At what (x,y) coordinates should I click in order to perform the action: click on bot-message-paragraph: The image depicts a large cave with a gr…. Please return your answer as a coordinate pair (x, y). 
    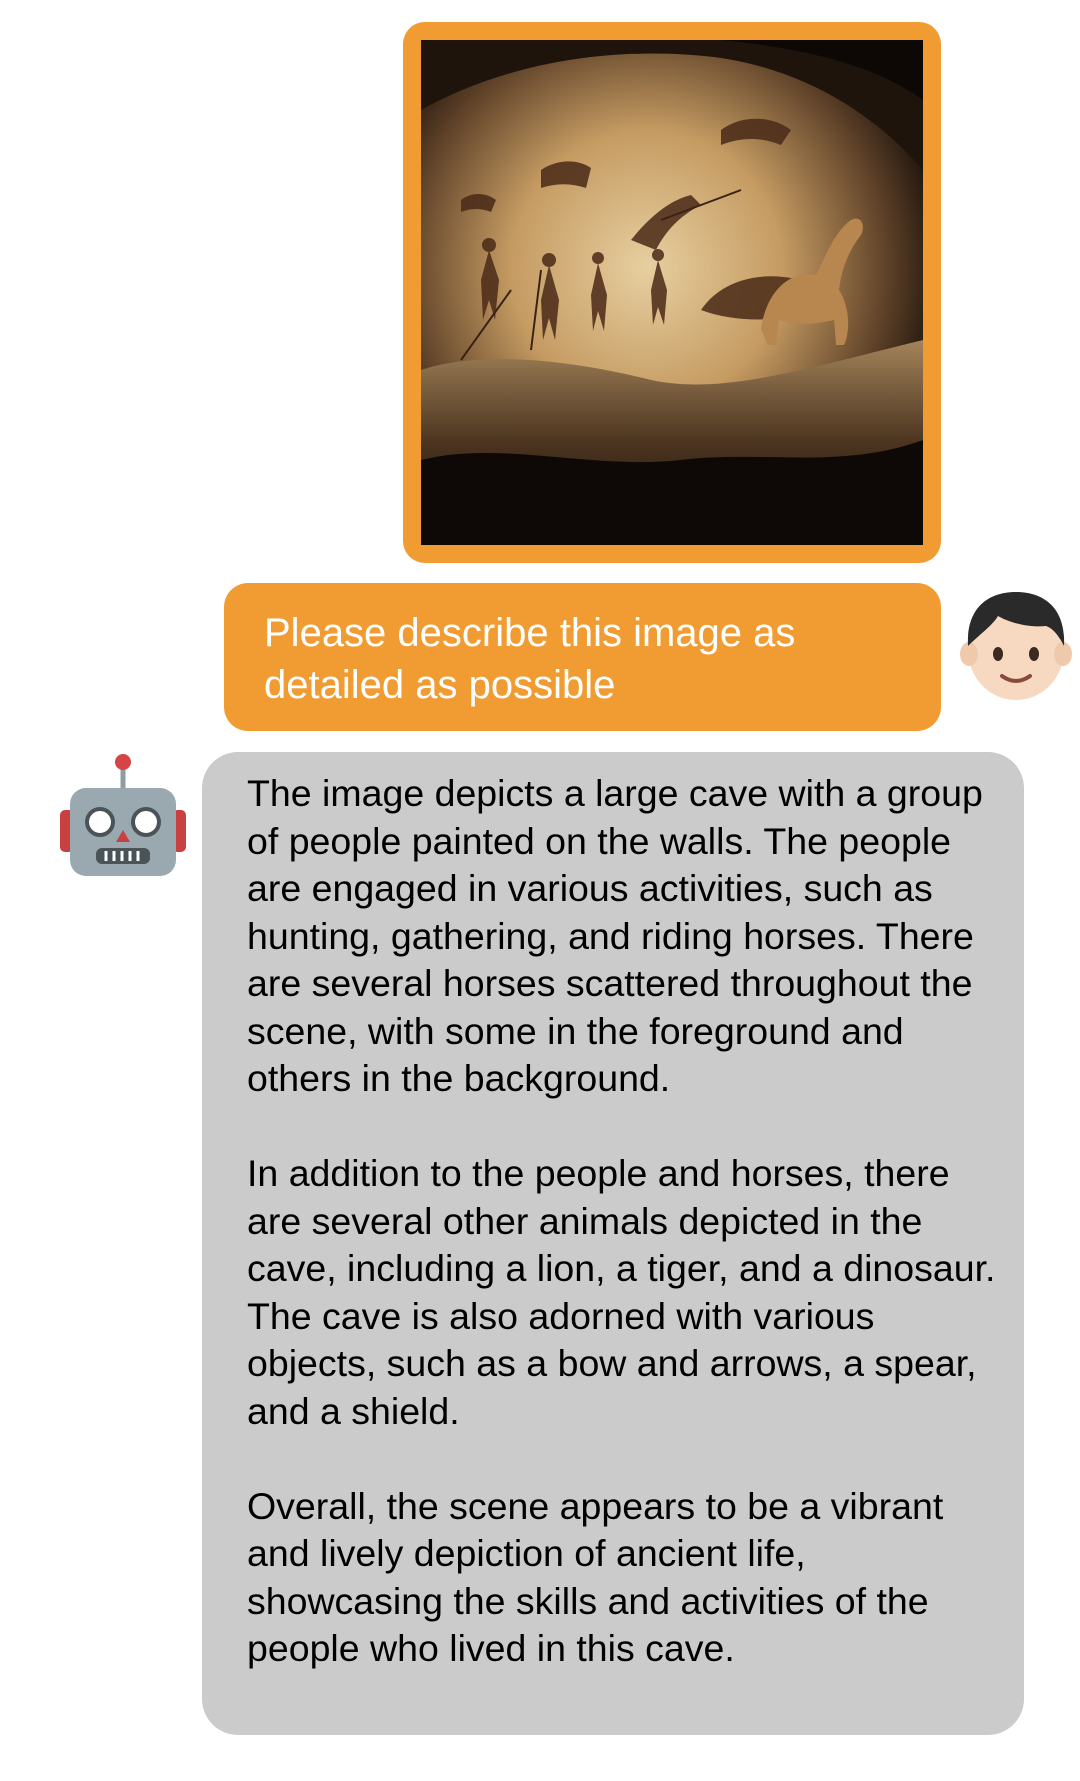
    Looking at the image, I should click on (615, 935).